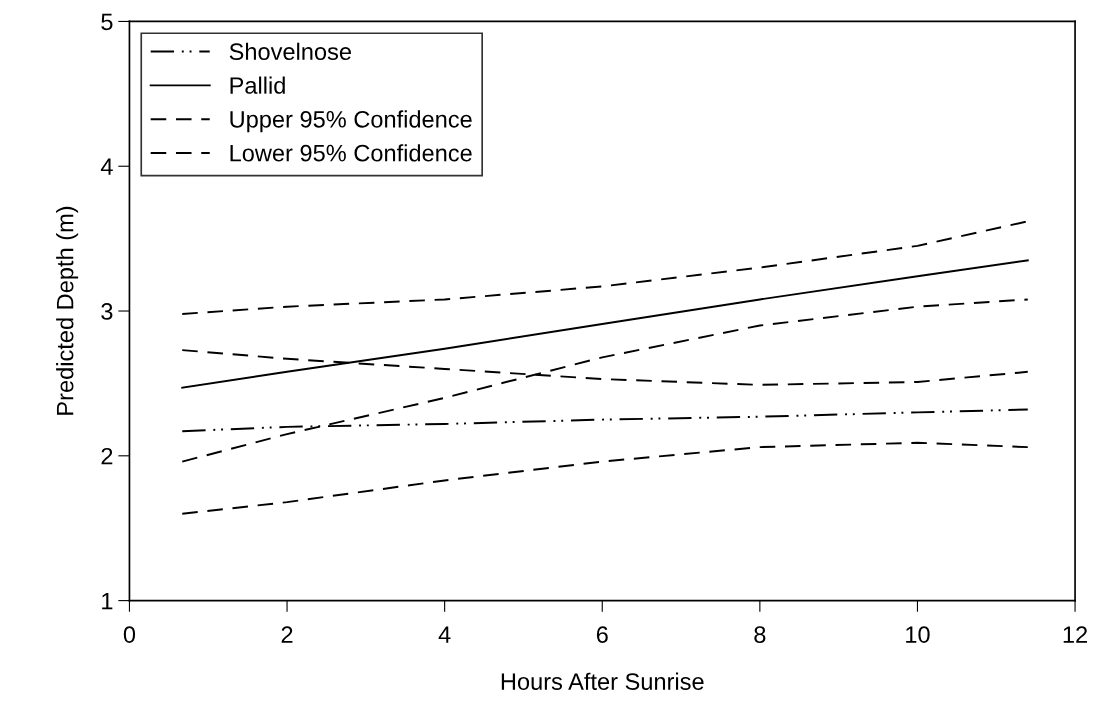 This screenshot has height=715, width=1097. Describe the element at coordinates (351, 121) in the screenshot. I see `legend-label: Upper 95% Confidence` at that location.